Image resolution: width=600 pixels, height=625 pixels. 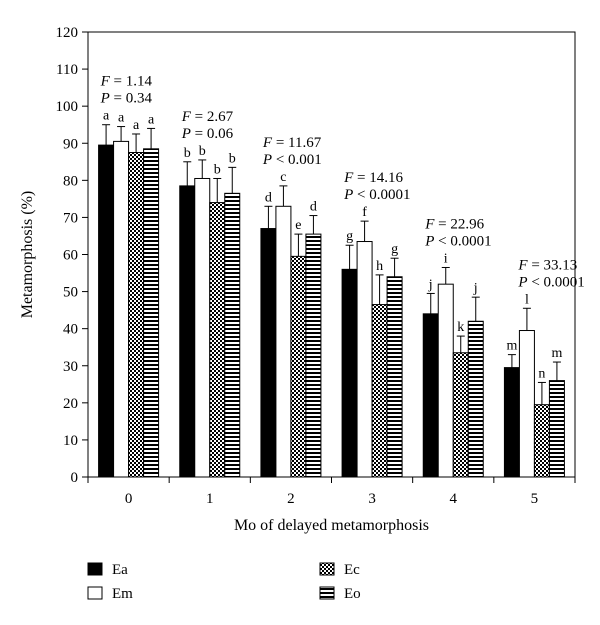 What do you see at coordinates (207, 117) in the screenshot?
I see `f-statistic-label: F = 2.67` at bounding box center [207, 117].